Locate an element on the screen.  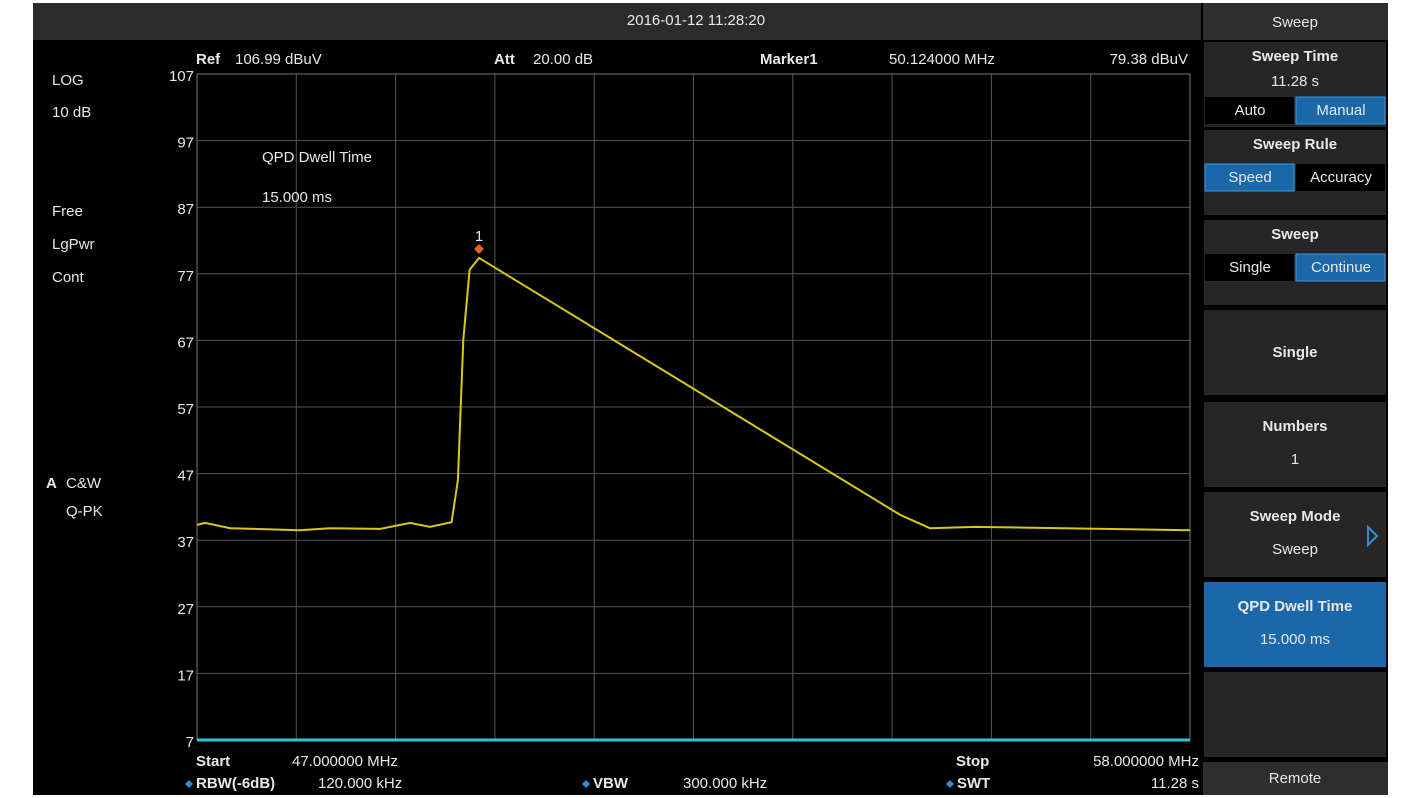
status-text: LgPwr is located at coordinates (73, 244).